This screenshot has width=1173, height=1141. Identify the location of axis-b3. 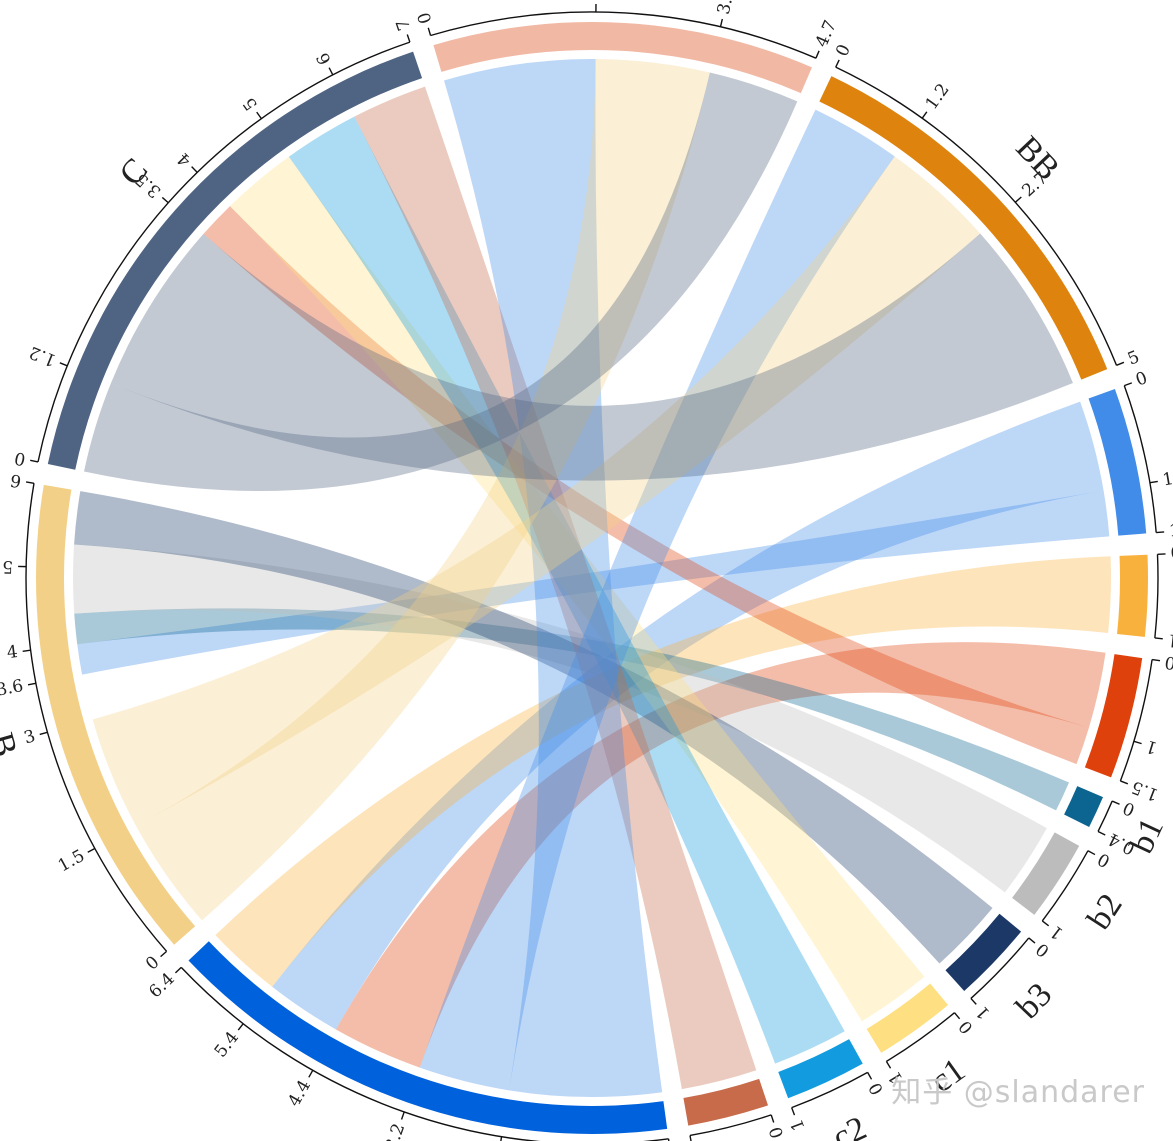
(1000, 968).